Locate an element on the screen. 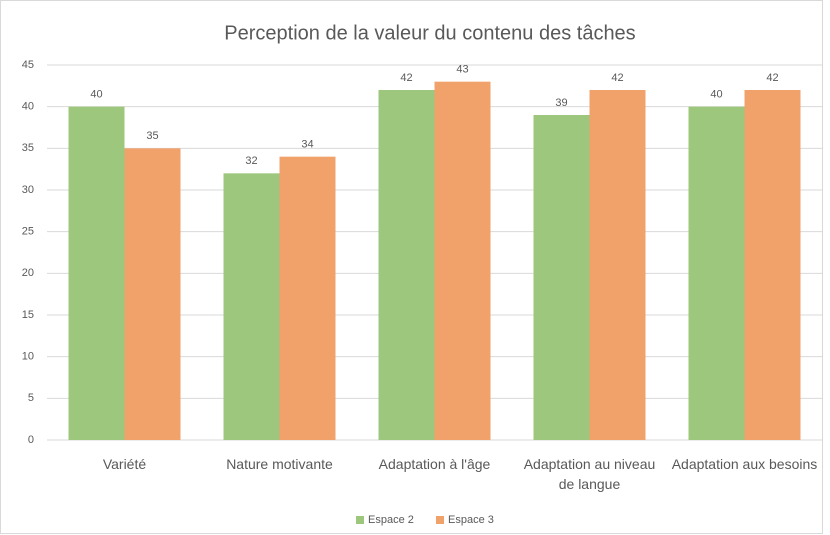 The image size is (830, 535). y-tick-label: 0 is located at coordinates (31, 440).